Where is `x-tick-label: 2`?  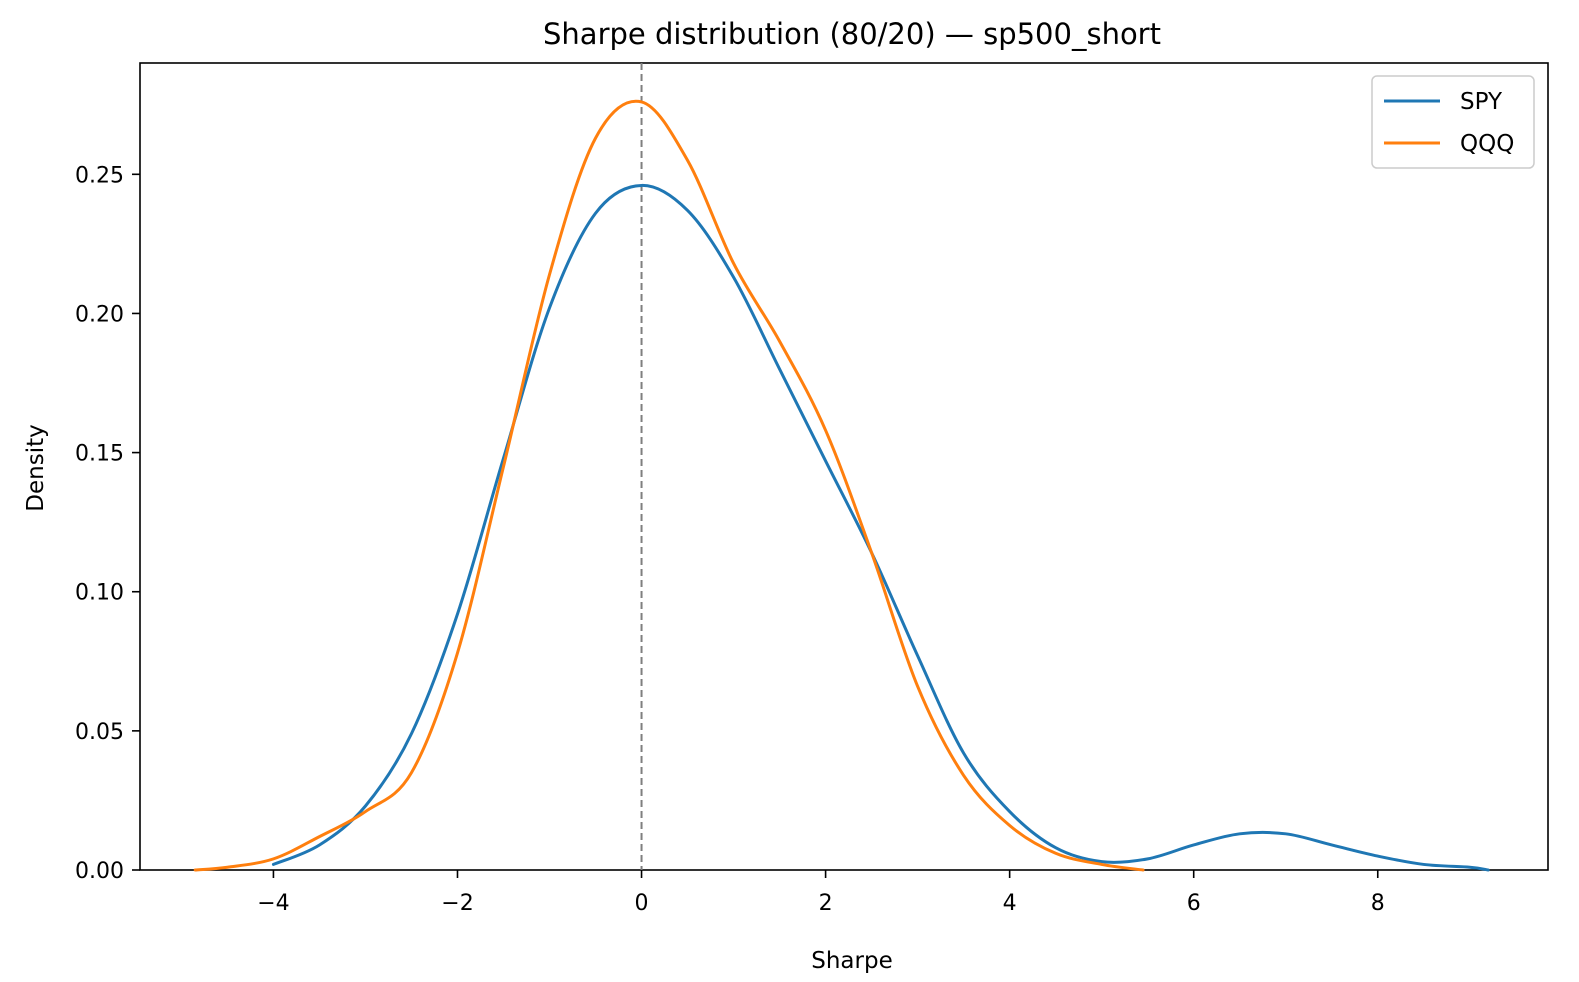
x-tick-label: 2 is located at coordinates (826, 903).